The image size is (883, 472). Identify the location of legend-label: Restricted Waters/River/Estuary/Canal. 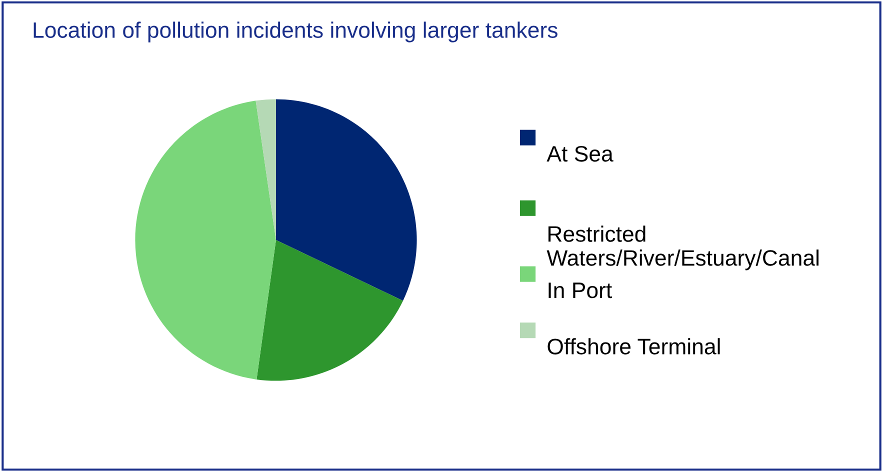
(682, 248).